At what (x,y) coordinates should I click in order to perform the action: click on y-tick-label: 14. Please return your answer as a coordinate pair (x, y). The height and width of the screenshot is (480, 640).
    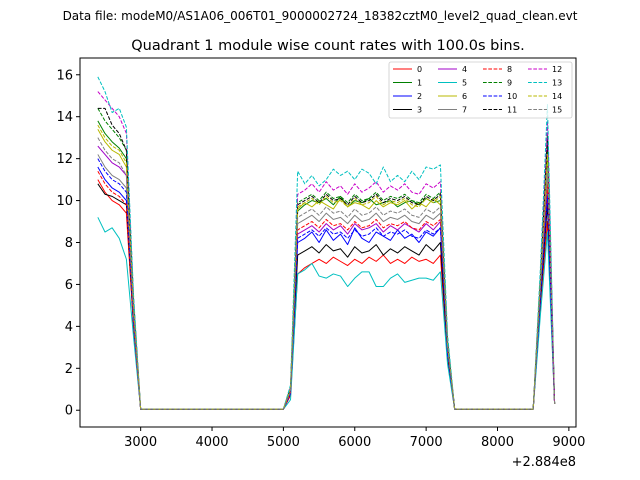
    Looking at the image, I should click on (64, 117).